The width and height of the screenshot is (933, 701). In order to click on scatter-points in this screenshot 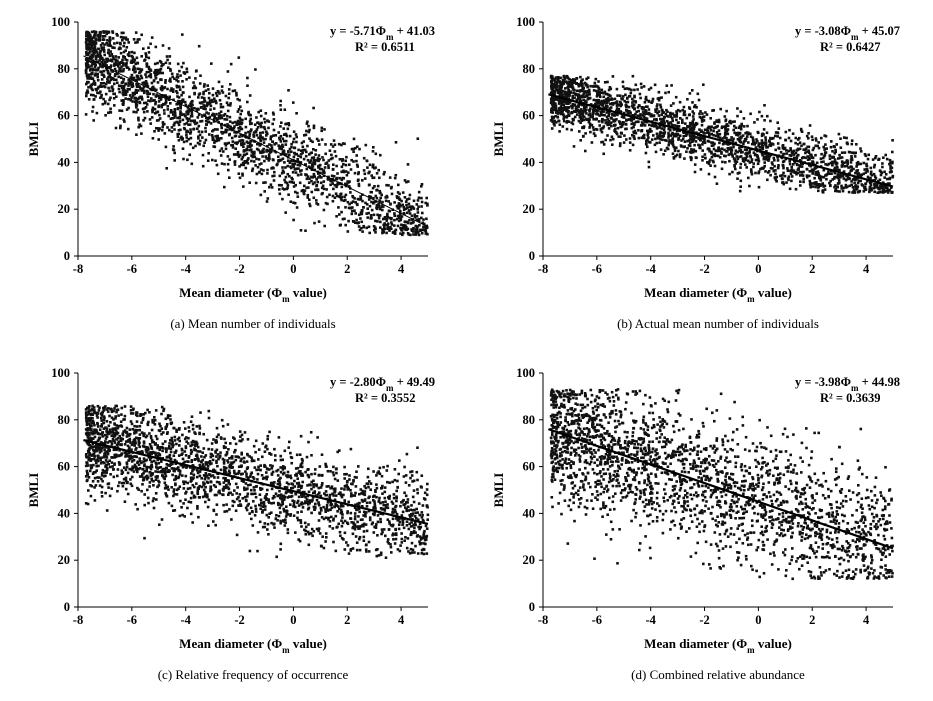, I will do `click(257, 481)`.